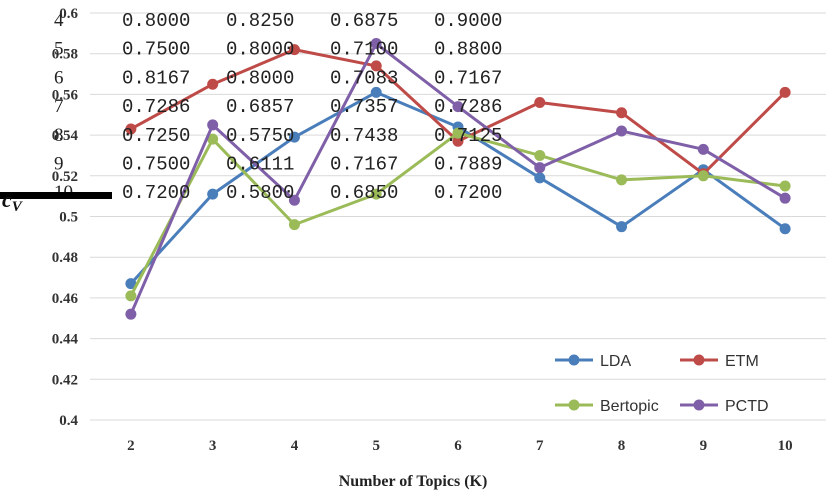 This screenshot has width=831, height=492. Describe the element at coordinates (704, 446) in the screenshot. I see `x-tick-label: 9` at that location.